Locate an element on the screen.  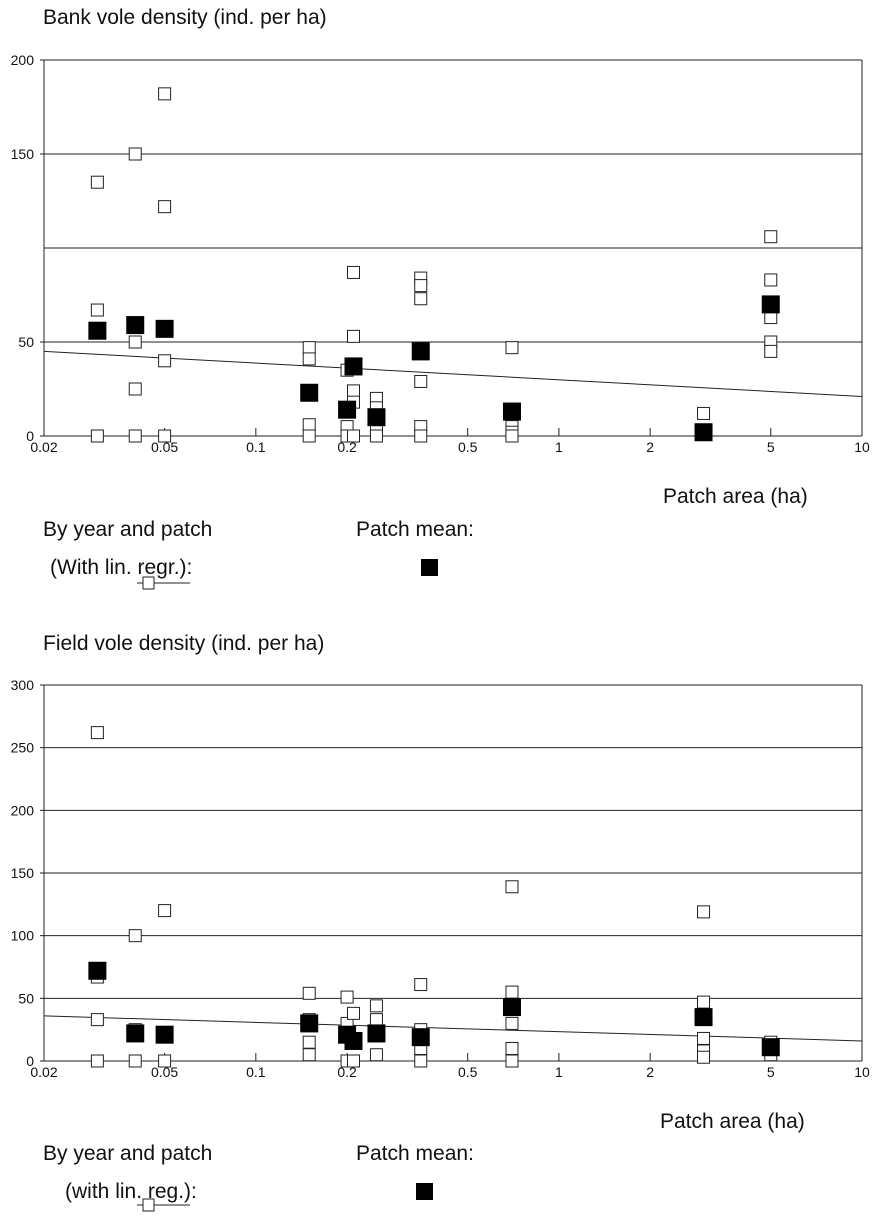
y-tick-label: 50 is located at coordinates (26, 998).